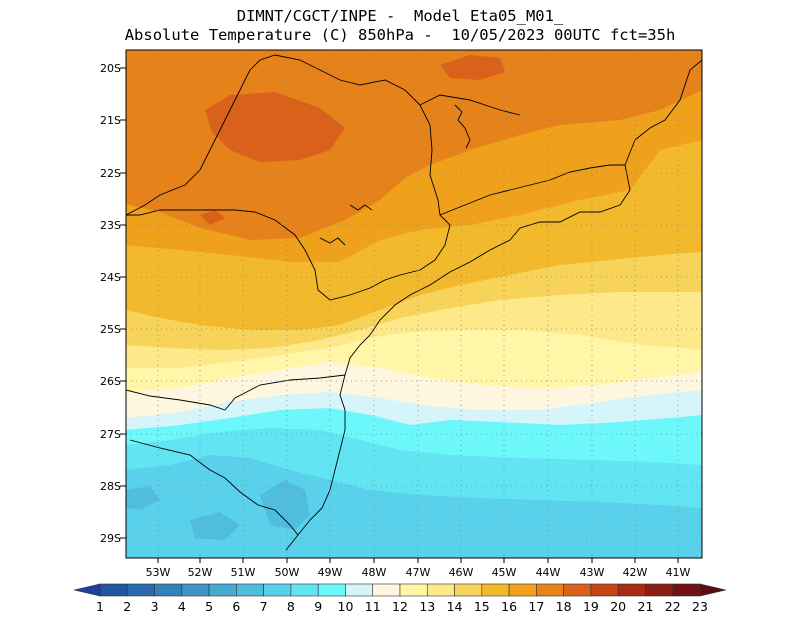  What do you see at coordinates (291, 606) in the screenshot?
I see `colorbar-label: 8` at bounding box center [291, 606].